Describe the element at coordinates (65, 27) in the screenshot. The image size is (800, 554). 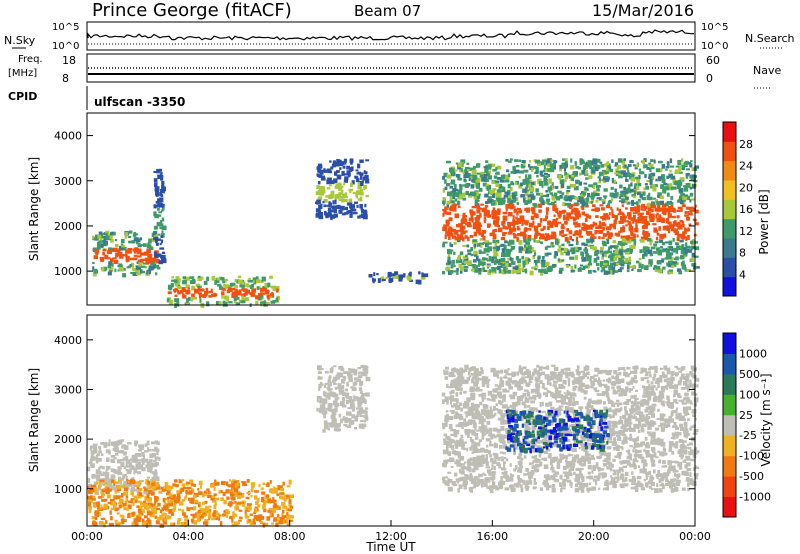
I see `nsky-tick-high: 10^5` at that location.